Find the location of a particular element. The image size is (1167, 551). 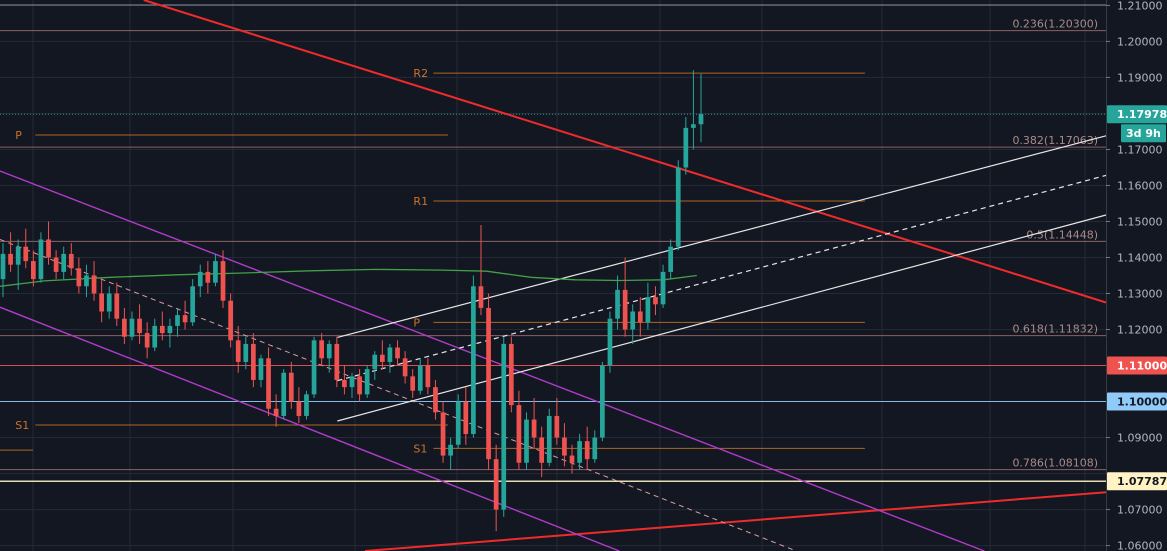

price-tag-label: 1.07787 is located at coordinates (1142, 481).